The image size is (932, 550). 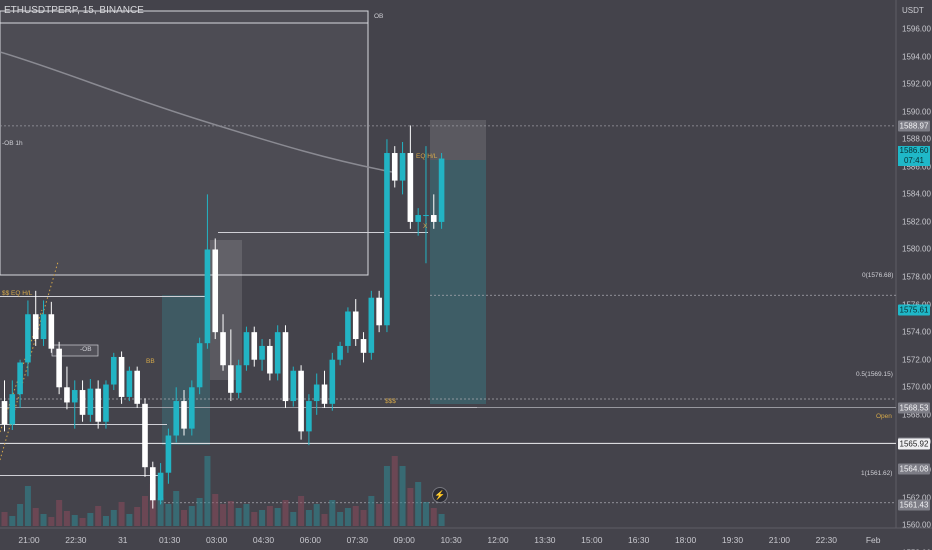 I want to click on time-tick: 04:30, so click(x=263, y=540).